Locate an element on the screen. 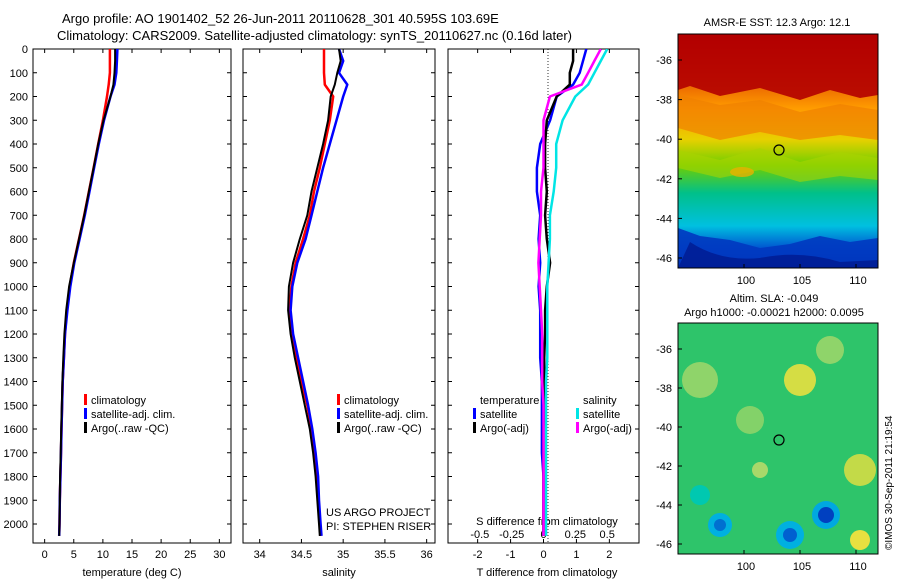 This screenshot has height=585, width=900. depth-tick-label: 100 is located at coordinates (19, 74).